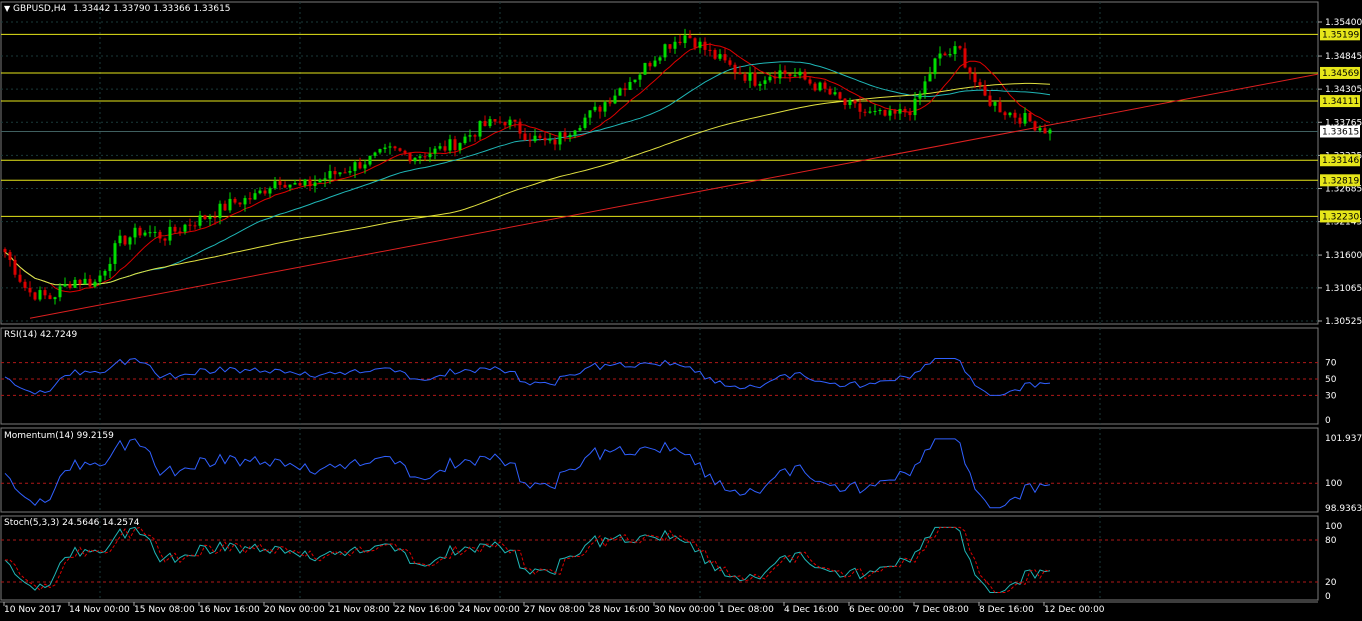 The height and width of the screenshot is (621, 1362). What do you see at coordinates (1343, 23) in the screenshot?
I see `price-tick-label: 1.35400` at bounding box center [1343, 23].